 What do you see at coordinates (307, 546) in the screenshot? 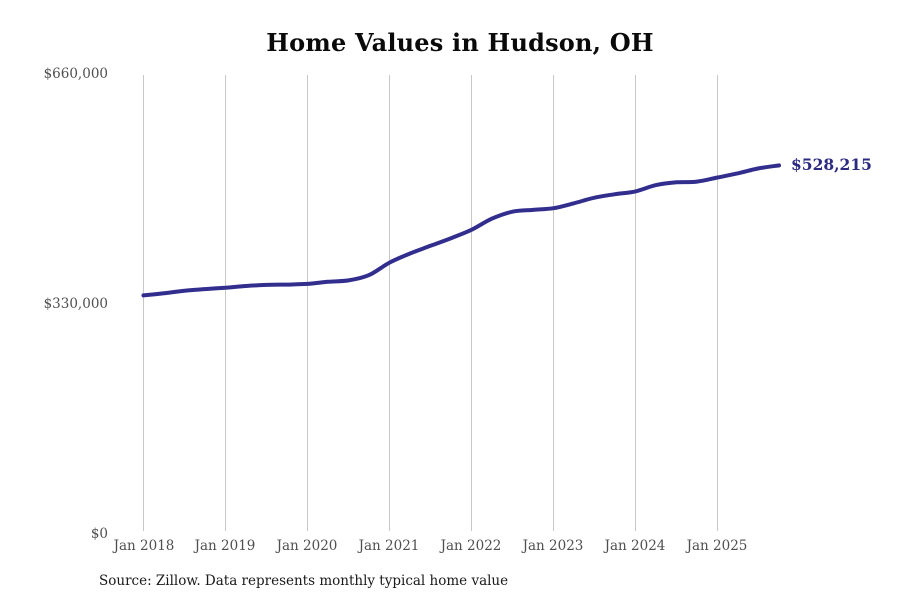
I see `x-tick-label: Jan 2020` at bounding box center [307, 546].